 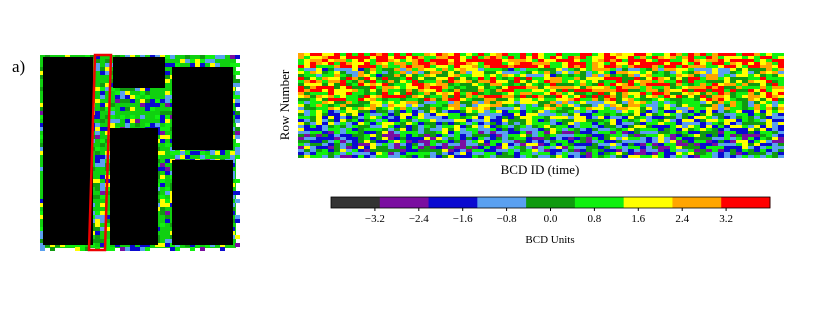 I want to click on colorbar-tick-label: 0.0, so click(x=551, y=219).